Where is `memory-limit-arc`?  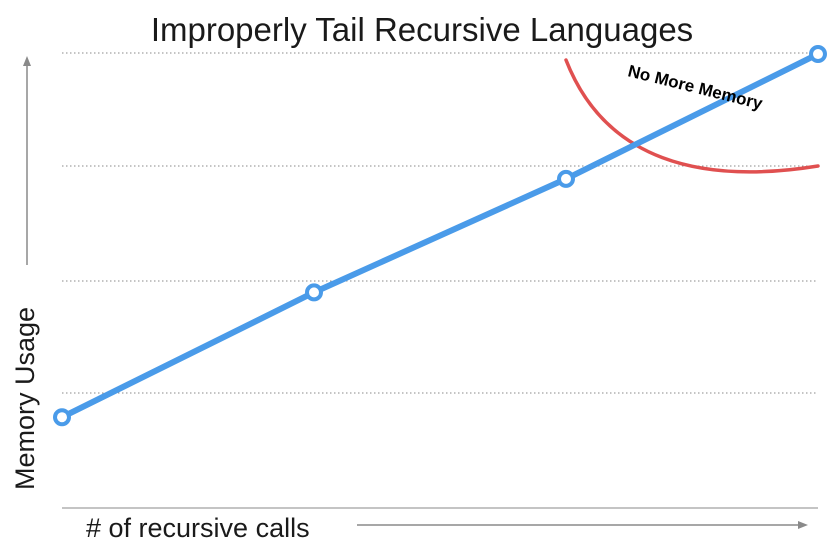 memory-limit-arc is located at coordinates (692, 116).